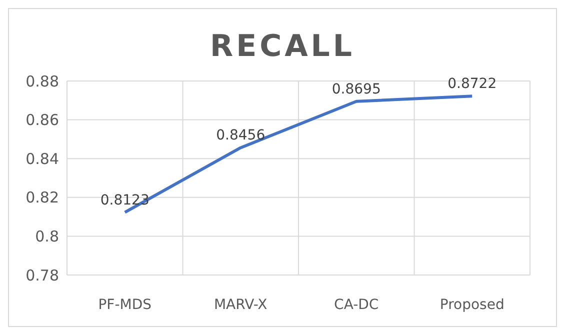  Describe the element at coordinates (47, 237) in the screenshot. I see `y-tick-label: 0.8` at that location.